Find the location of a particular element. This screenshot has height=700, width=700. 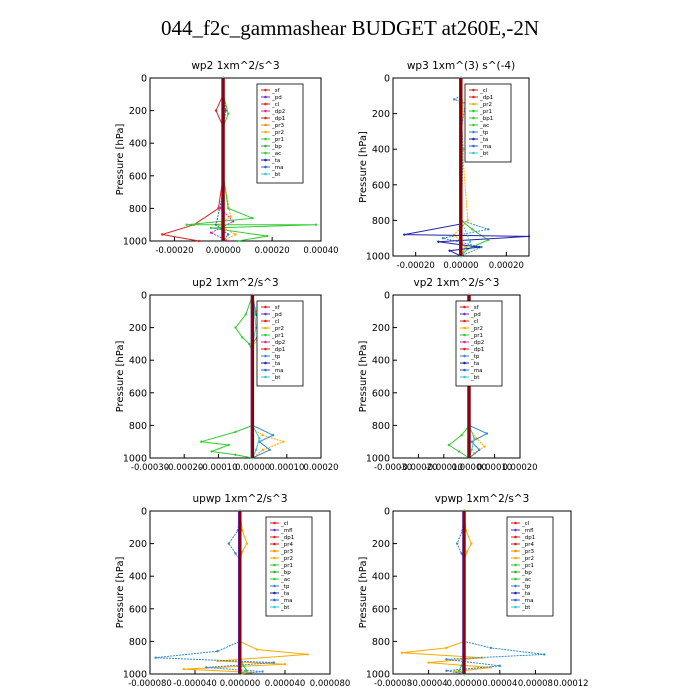

plot-frame is located at coordinates (235, 159).